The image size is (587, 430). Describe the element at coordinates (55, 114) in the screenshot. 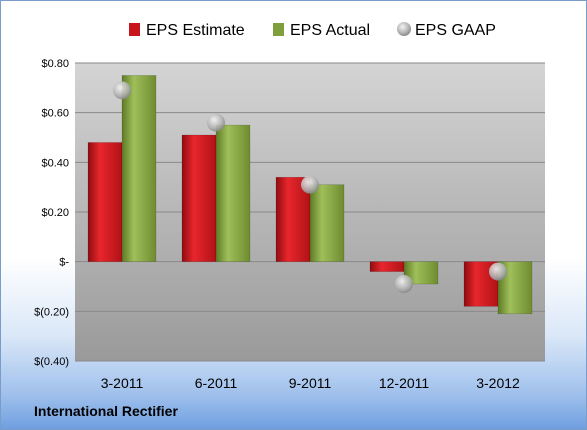

I see `y-tick-label: $0.60` at that location.